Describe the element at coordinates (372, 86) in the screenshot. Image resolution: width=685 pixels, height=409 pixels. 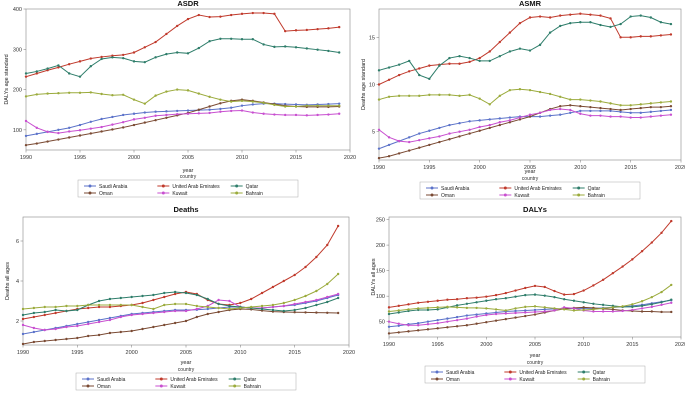
I see `y-tick-label: 10` at that location.